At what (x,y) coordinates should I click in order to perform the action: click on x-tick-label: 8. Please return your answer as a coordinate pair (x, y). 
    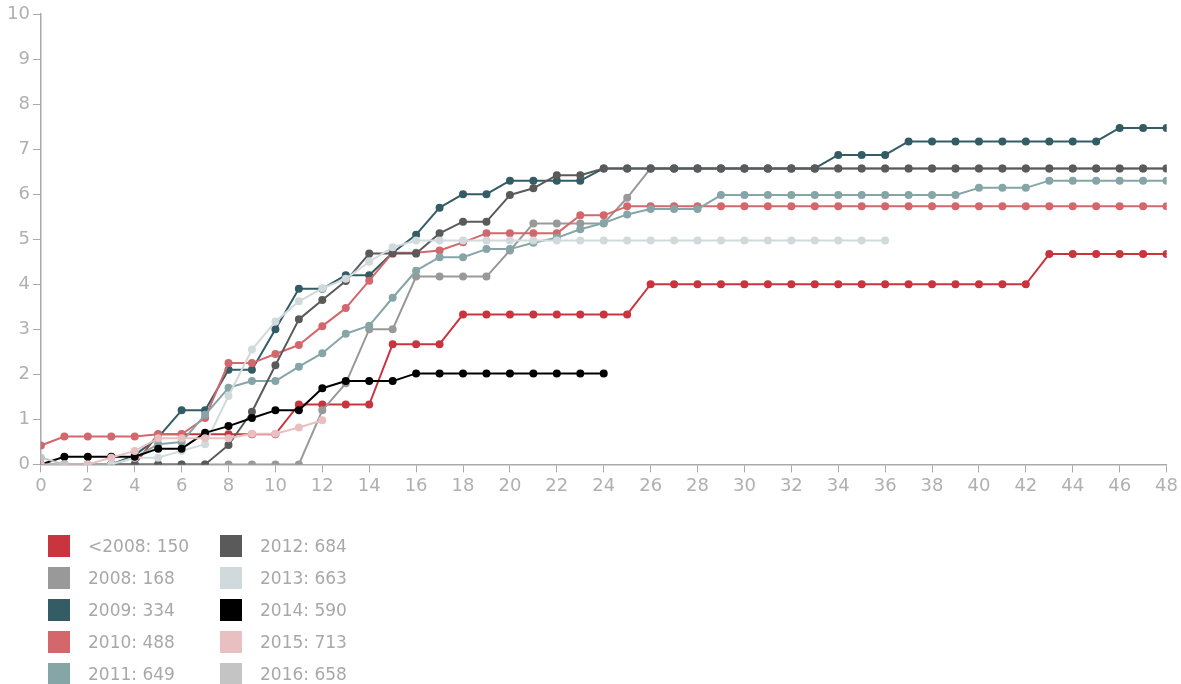
    Looking at the image, I should click on (228, 484).